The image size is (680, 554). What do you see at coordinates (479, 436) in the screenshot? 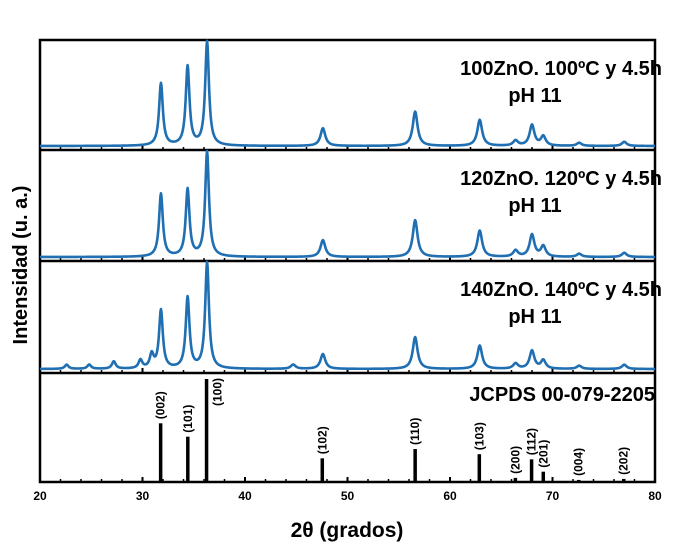
I see `hkl-label: (103)` at bounding box center [479, 436].